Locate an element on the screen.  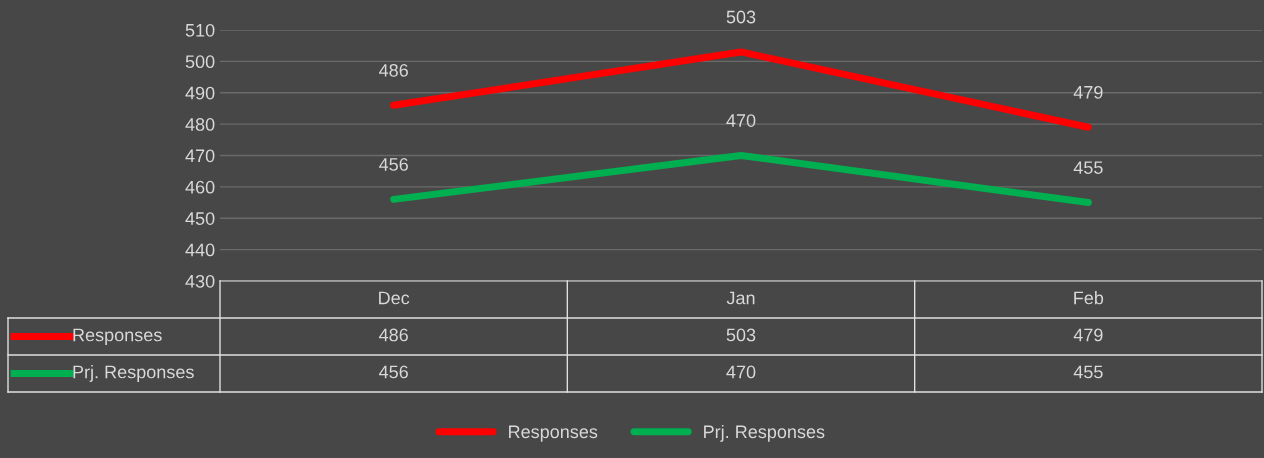
text: Responses is located at coordinates (117, 336).